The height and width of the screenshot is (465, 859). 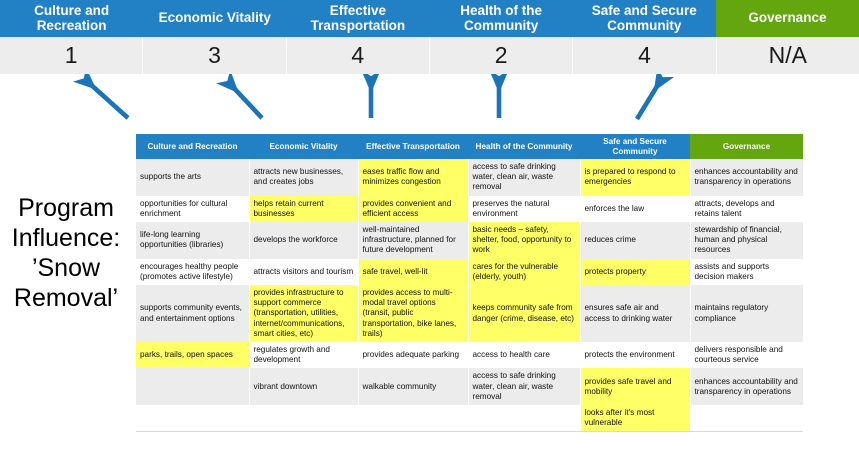 What do you see at coordinates (746, 314) in the screenshot?
I see `matrix-cell: maintains regulatory compliance` at bounding box center [746, 314].